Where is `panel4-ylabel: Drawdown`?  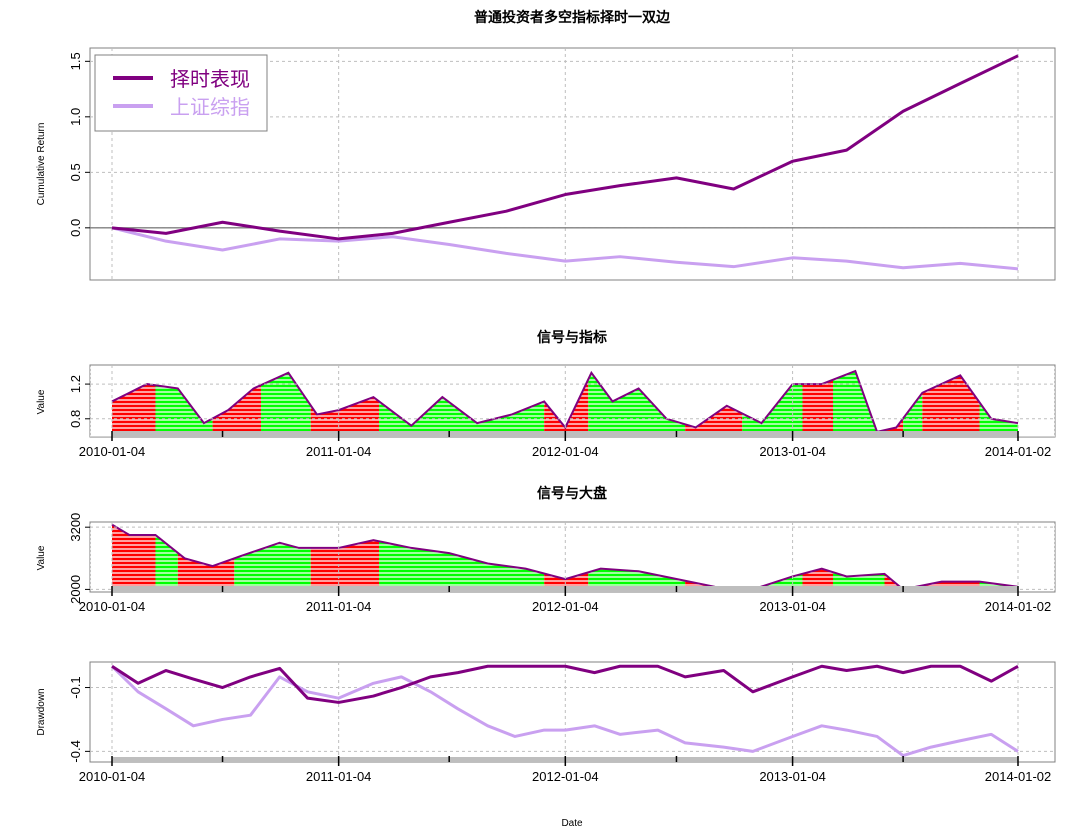
panel4-ylabel: Drawdown is located at coordinates (41, 711).